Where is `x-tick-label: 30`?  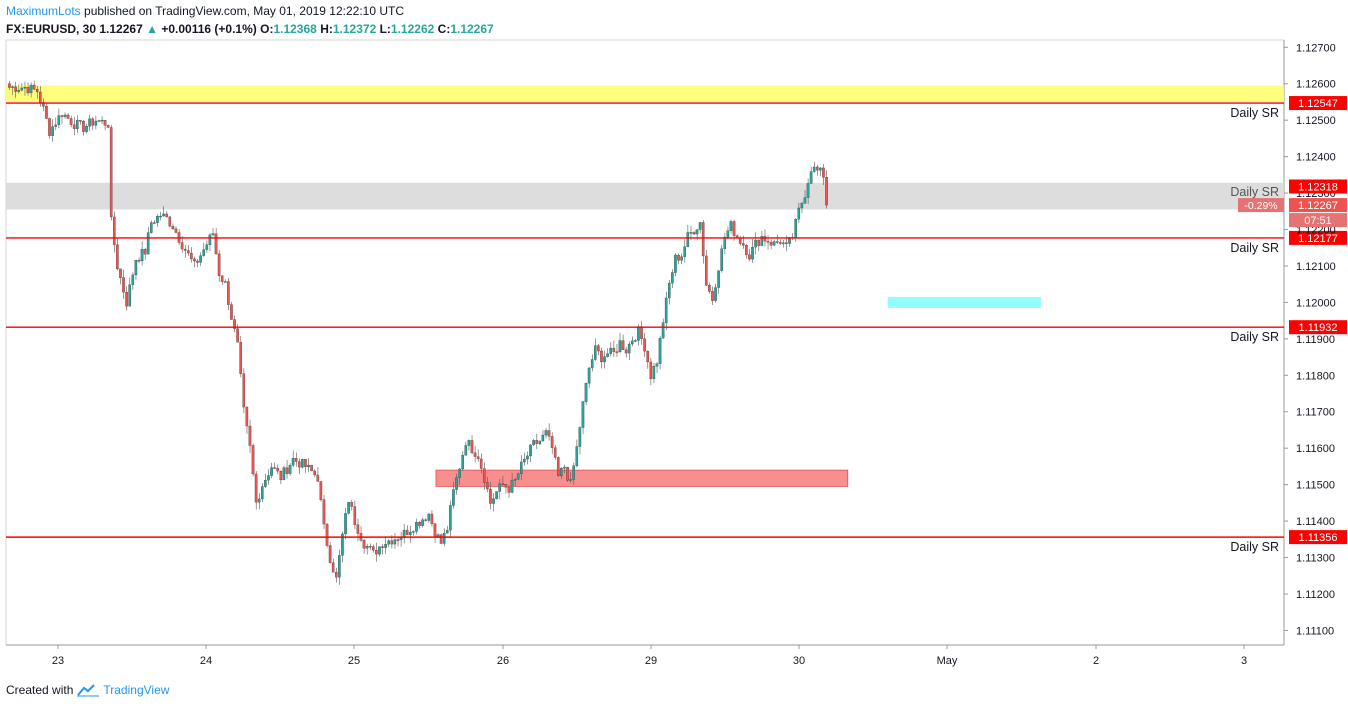
x-tick-label: 30 is located at coordinates (799, 661).